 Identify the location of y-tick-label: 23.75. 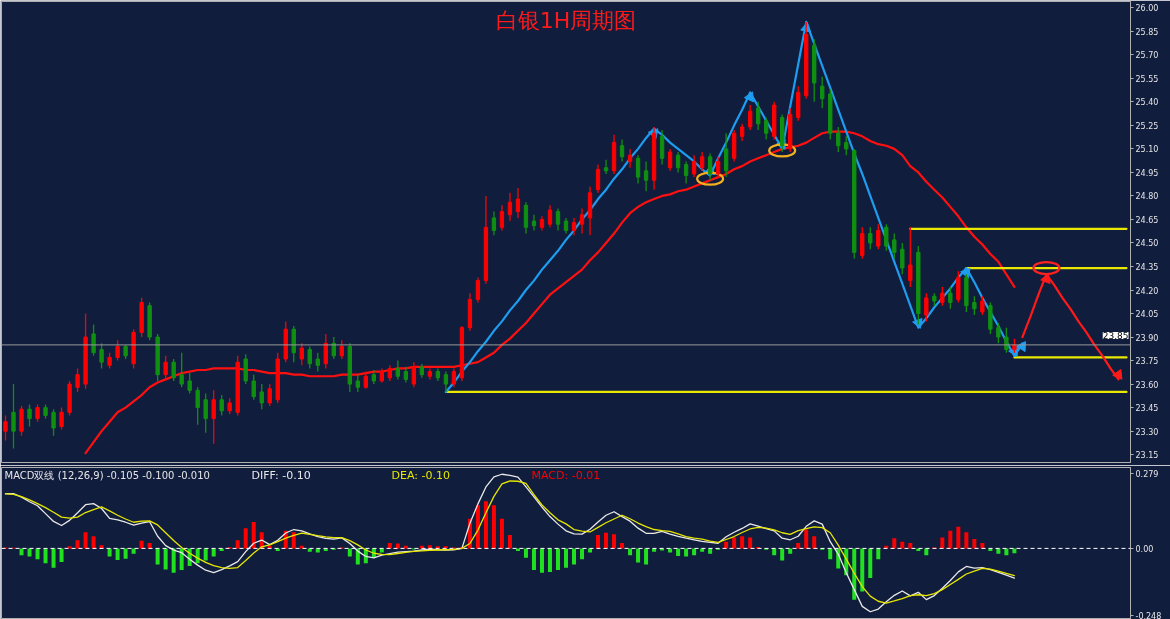
(1147, 362).